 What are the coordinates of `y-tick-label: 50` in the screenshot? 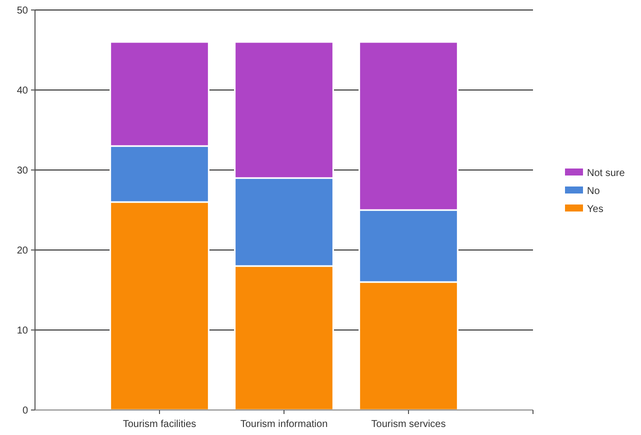 It's located at (22, 11).